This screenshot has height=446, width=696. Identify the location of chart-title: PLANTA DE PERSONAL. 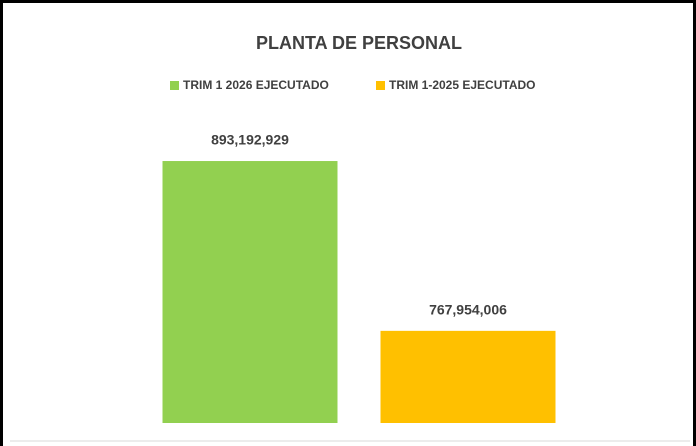
(359, 43).